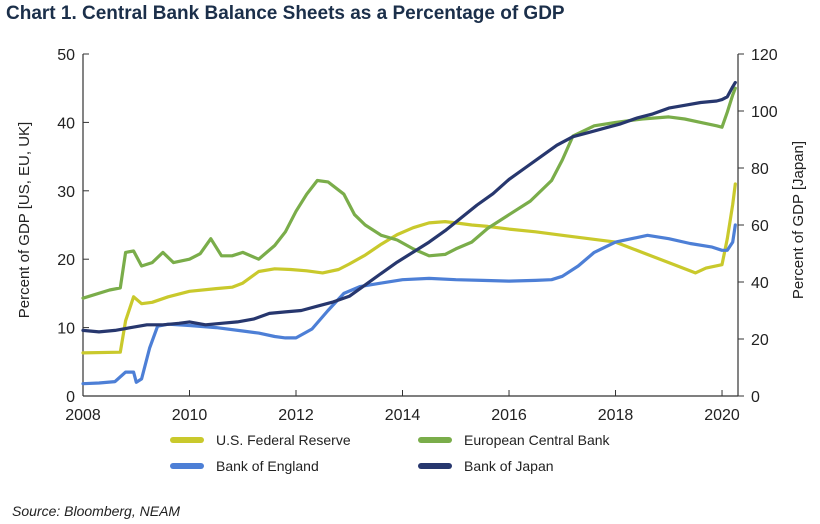  Describe the element at coordinates (70, 397) in the screenshot. I see `y-tick-label: 0` at that location.